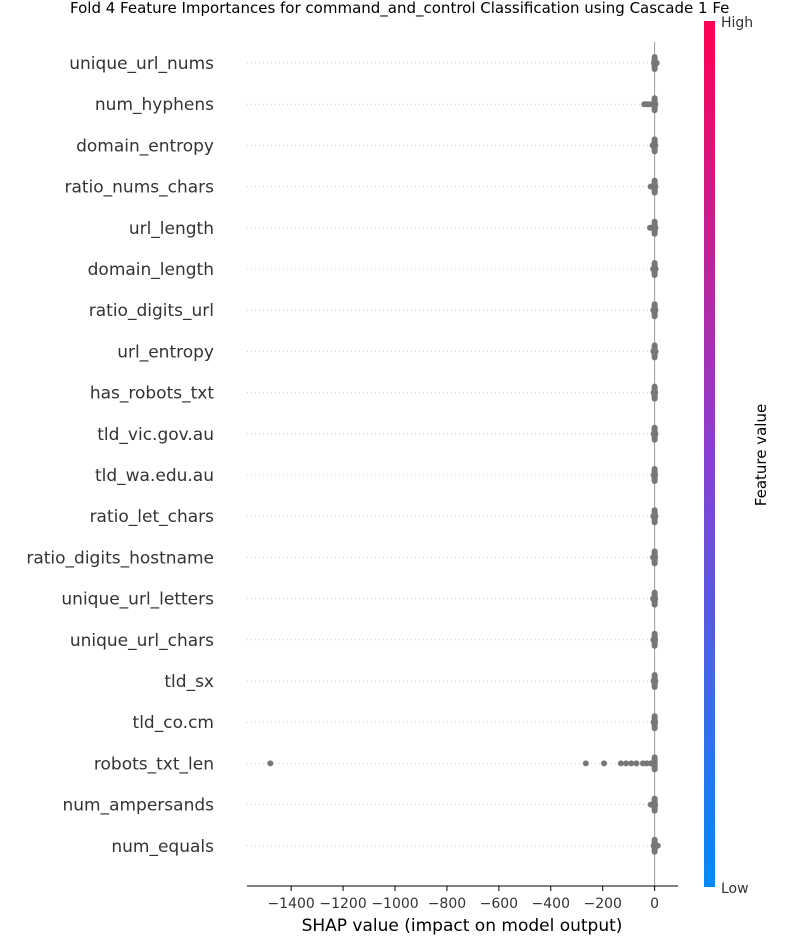 The image size is (800, 950). I want to click on x-tick-label: −1400, so click(290, 904).